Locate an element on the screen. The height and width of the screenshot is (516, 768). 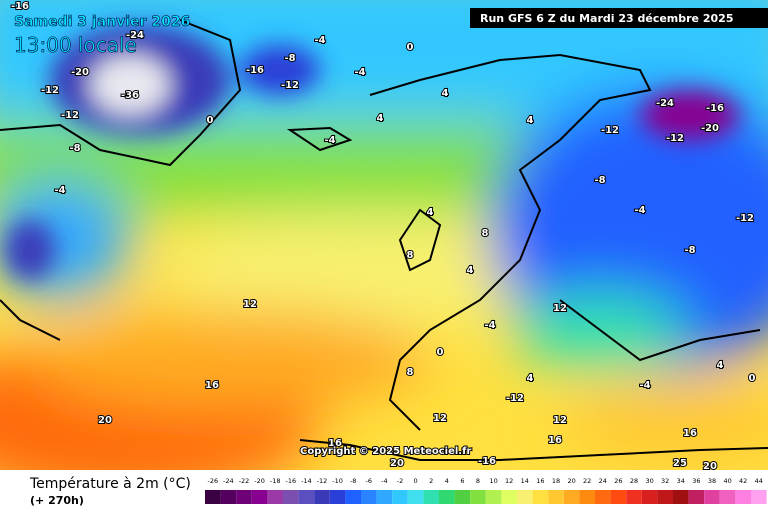
legend-label: -10 is located at coordinates (337, 481).